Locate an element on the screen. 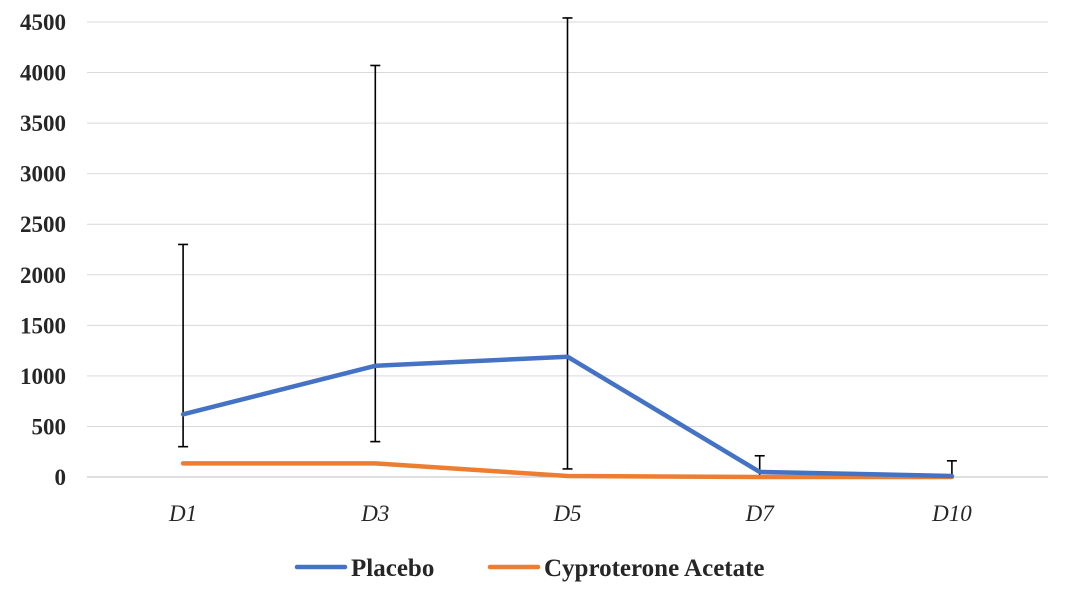 This screenshot has width=1084, height=592. y-tick-label: 500 is located at coordinates (49, 426).